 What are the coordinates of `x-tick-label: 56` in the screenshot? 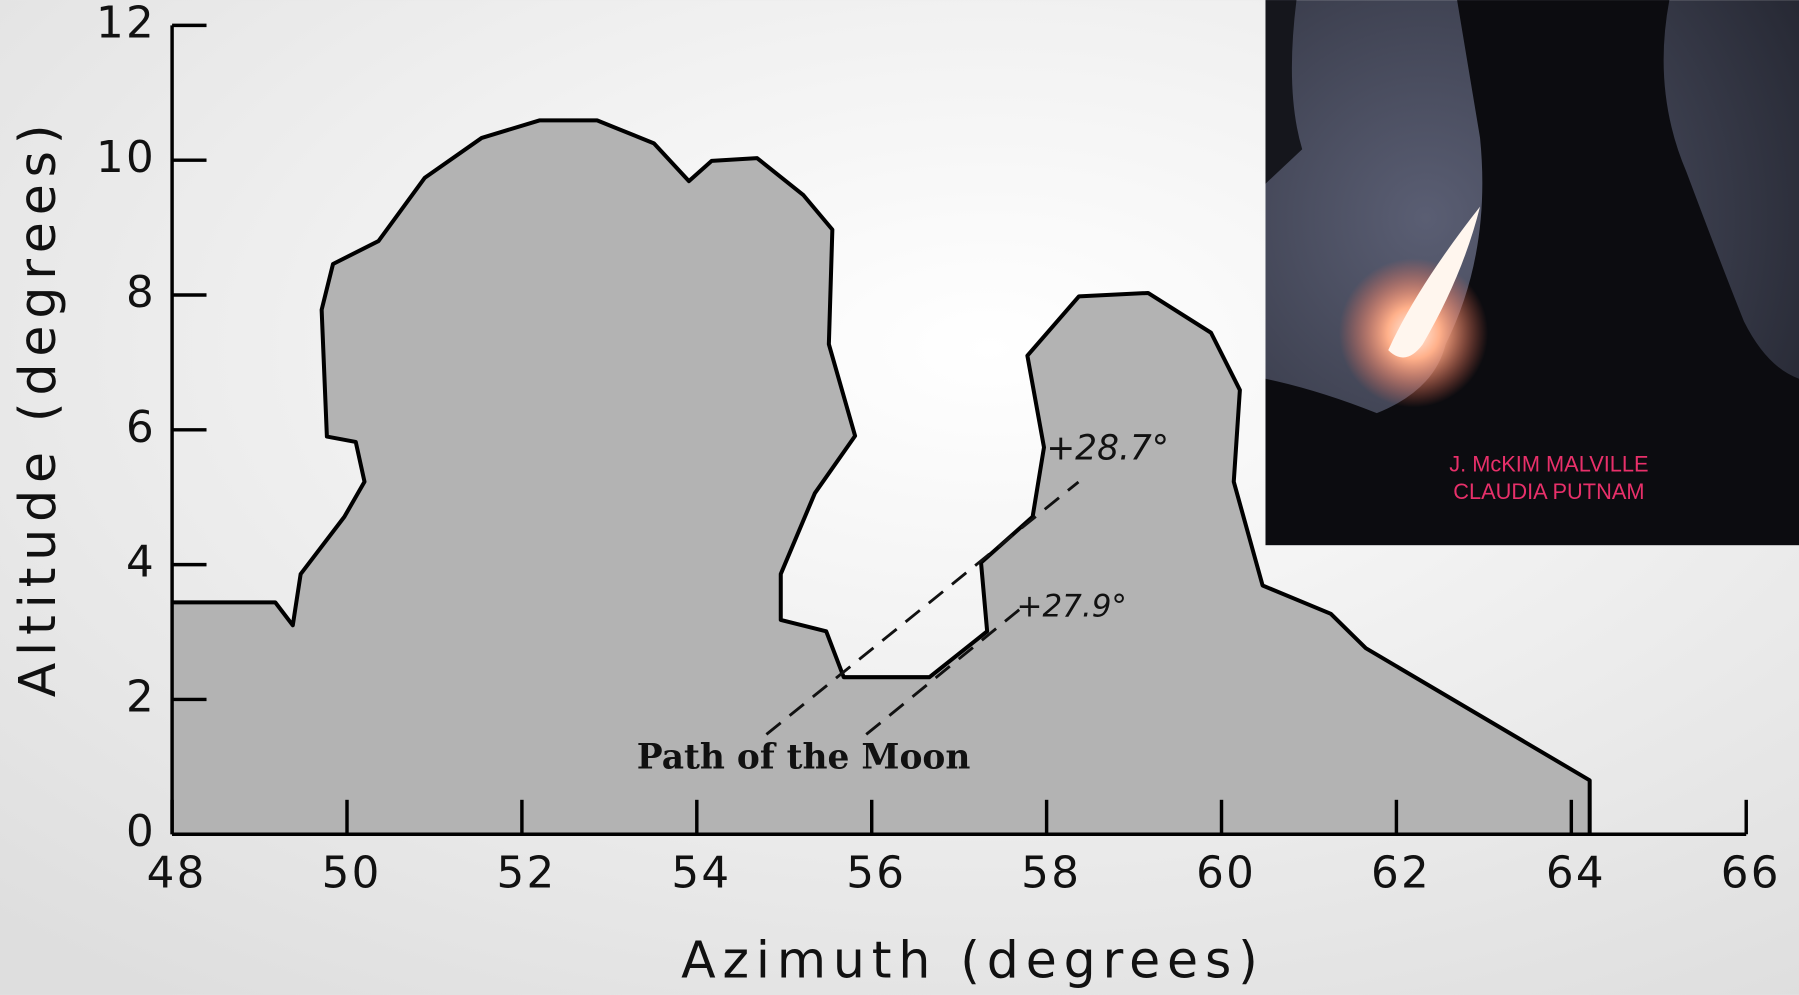 It's located at (876, 874).